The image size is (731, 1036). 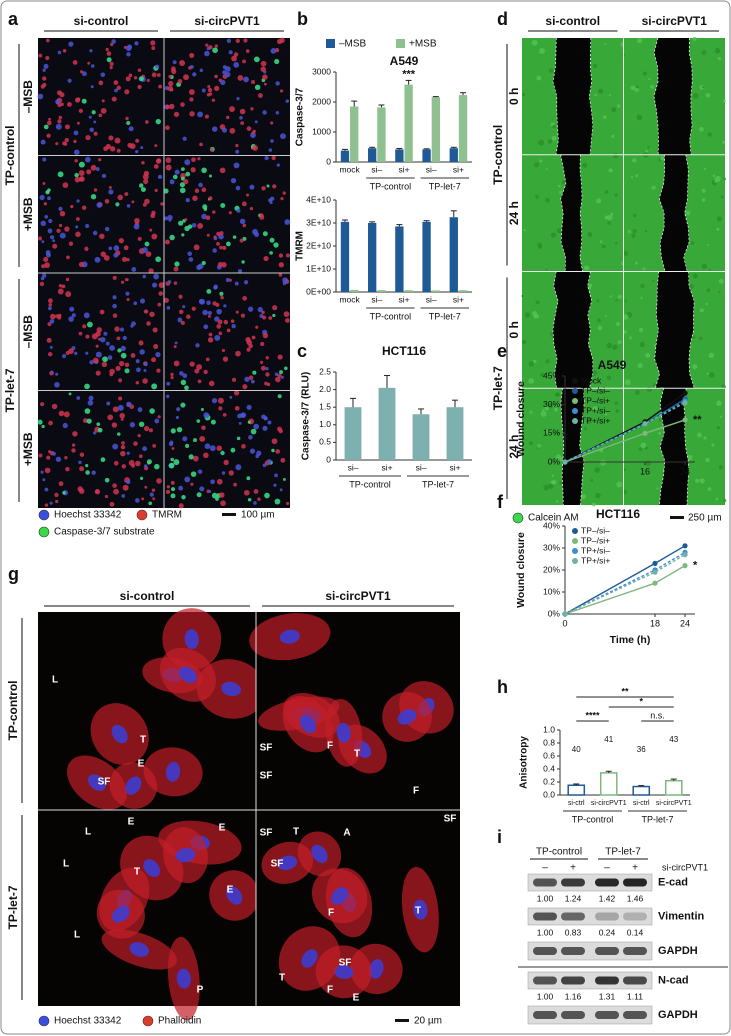 What do you see at coordinates (618, 514) in the screenshot?
I see `chart-title: HCT116` at bounding box center [618, 514].